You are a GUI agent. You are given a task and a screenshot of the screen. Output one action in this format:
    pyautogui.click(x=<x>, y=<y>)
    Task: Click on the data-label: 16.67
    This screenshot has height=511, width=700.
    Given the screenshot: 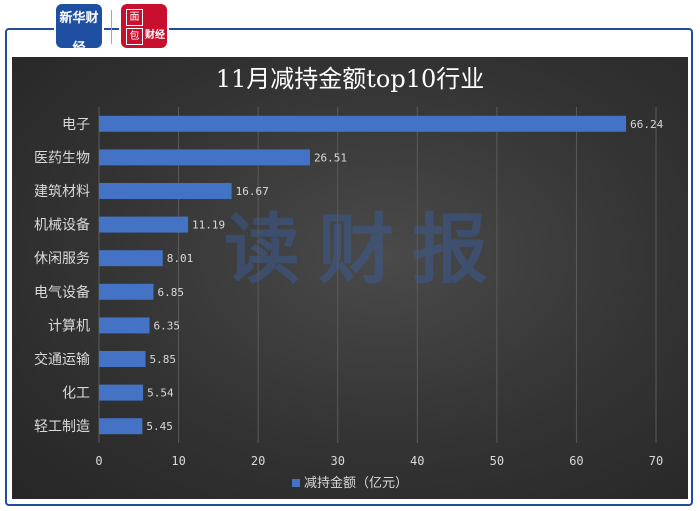 What is the action you would take?
    pyautogui.click(x=252, y=191)
    